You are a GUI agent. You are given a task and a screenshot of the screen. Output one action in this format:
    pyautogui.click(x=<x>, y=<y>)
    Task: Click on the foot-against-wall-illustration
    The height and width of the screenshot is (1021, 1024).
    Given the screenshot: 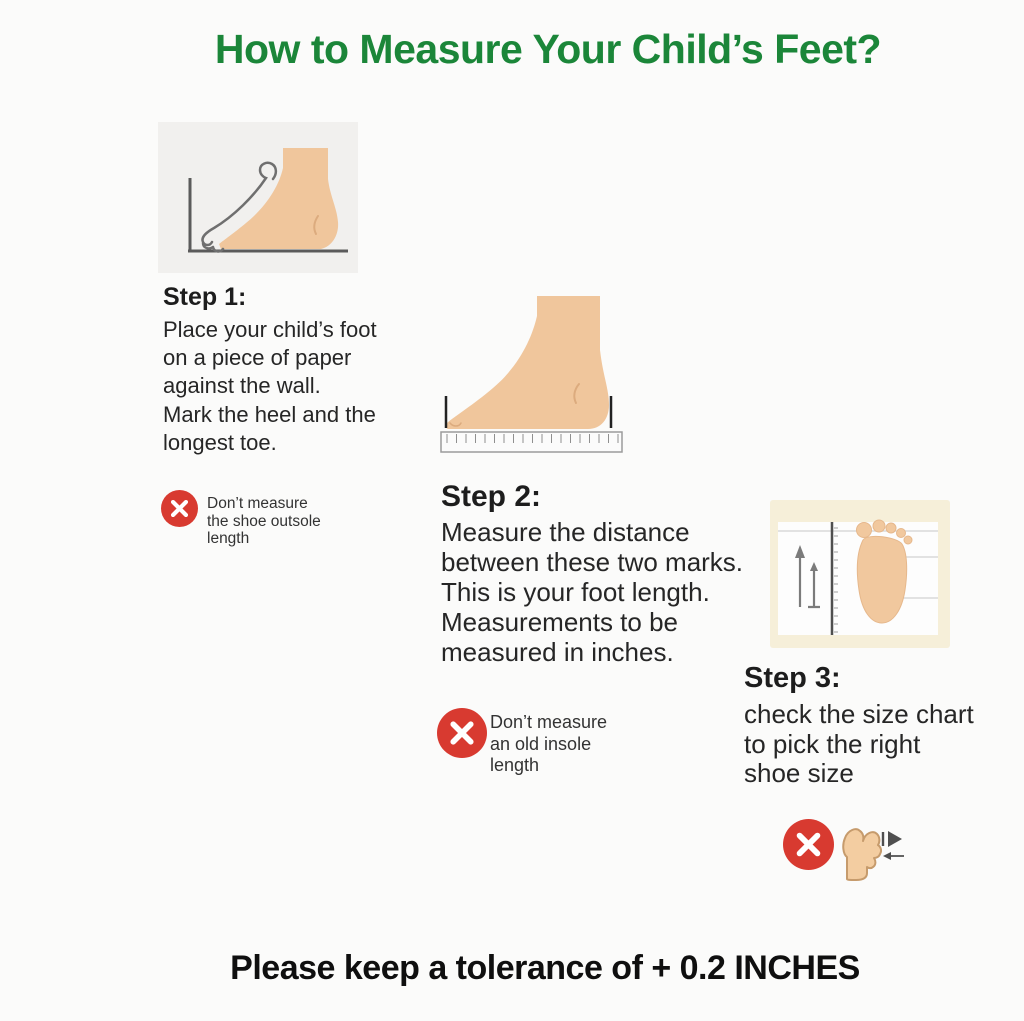 What is the action you would take?
    pyautogui.click(x=258, y=197)
    